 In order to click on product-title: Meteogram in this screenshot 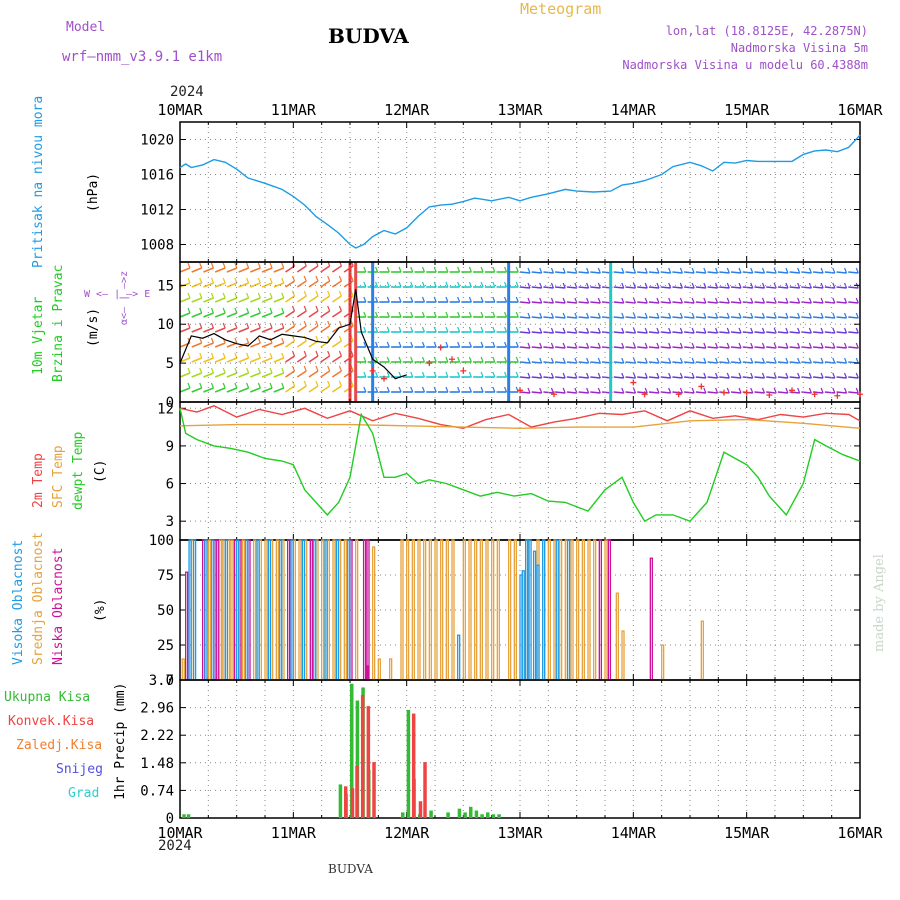, I will do `click(561, 9)`.